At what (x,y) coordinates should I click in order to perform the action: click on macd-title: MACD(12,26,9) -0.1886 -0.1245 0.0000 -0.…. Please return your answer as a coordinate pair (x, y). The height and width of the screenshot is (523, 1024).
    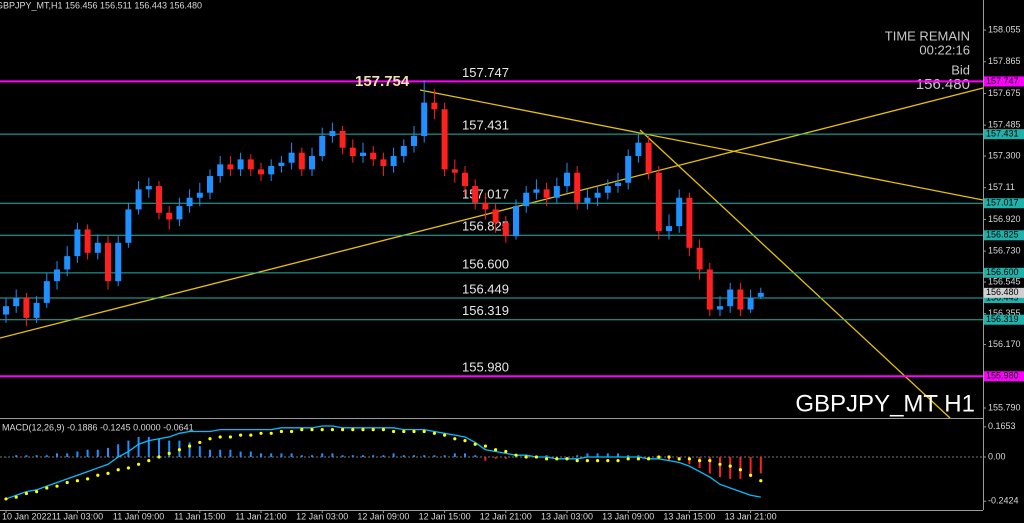
    Looking at the image, I should click on (98, 427).